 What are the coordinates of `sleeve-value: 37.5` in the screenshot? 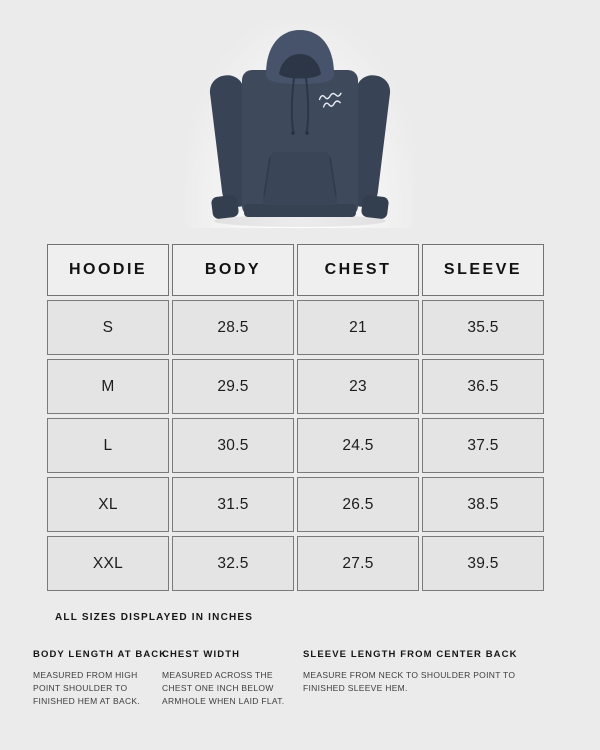 It's located at (483, 445).